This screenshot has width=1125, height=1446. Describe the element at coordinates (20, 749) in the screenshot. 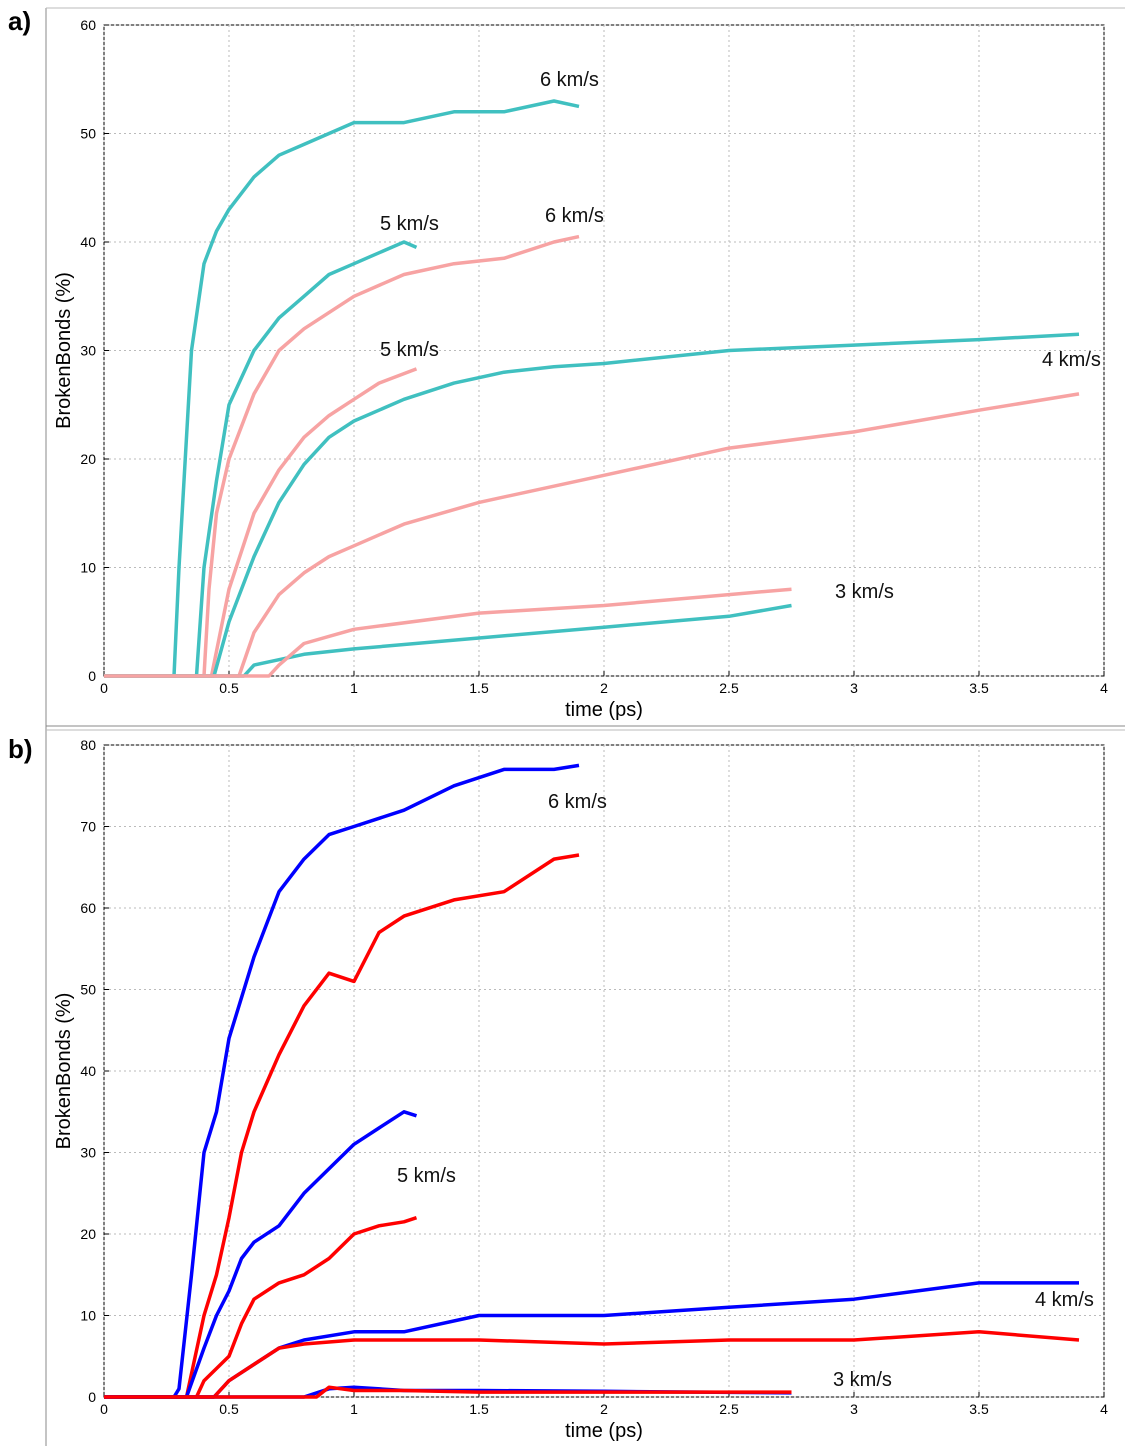

I see `panel-label: b)` at that location.